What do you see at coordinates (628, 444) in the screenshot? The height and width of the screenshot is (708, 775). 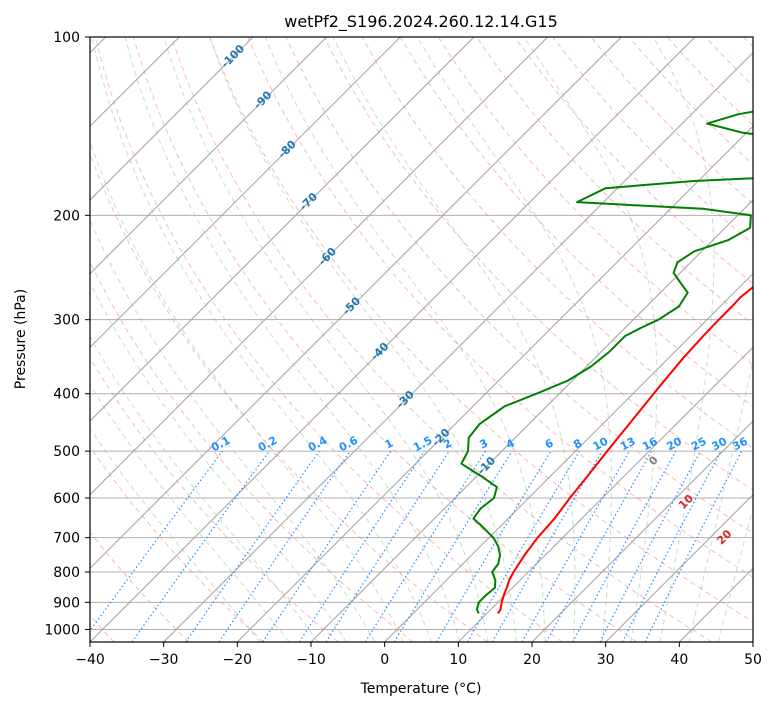 I see `mixing-ratio-label: 13` at bounding box center [628, 444].